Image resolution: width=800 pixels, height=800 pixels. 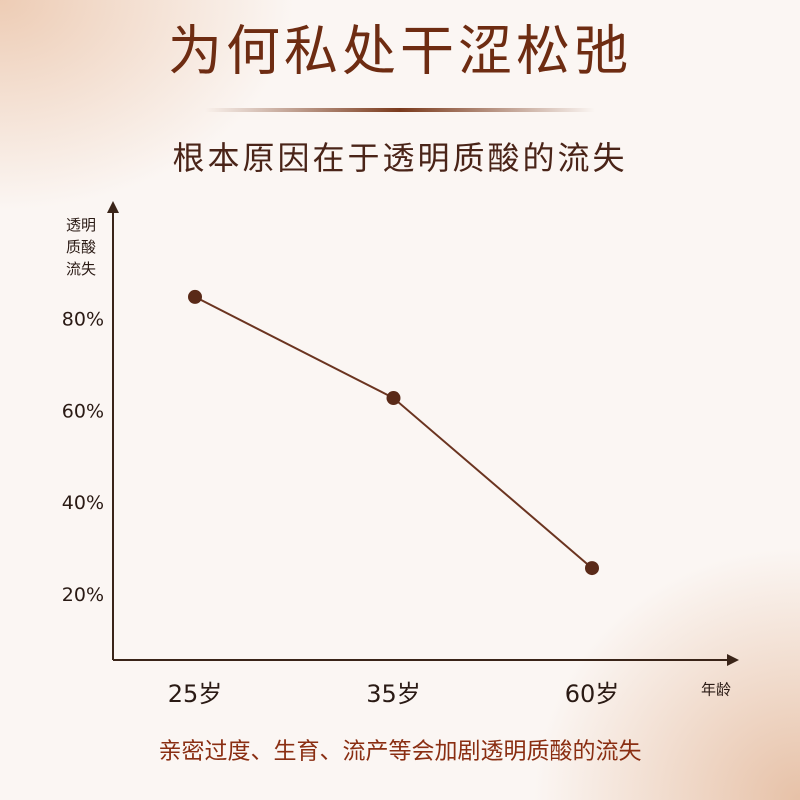 What do you see at coordinates (592, 694) in the screenshot?
I see `x-tick-label: 60岁` at bounding box center [592, 694].